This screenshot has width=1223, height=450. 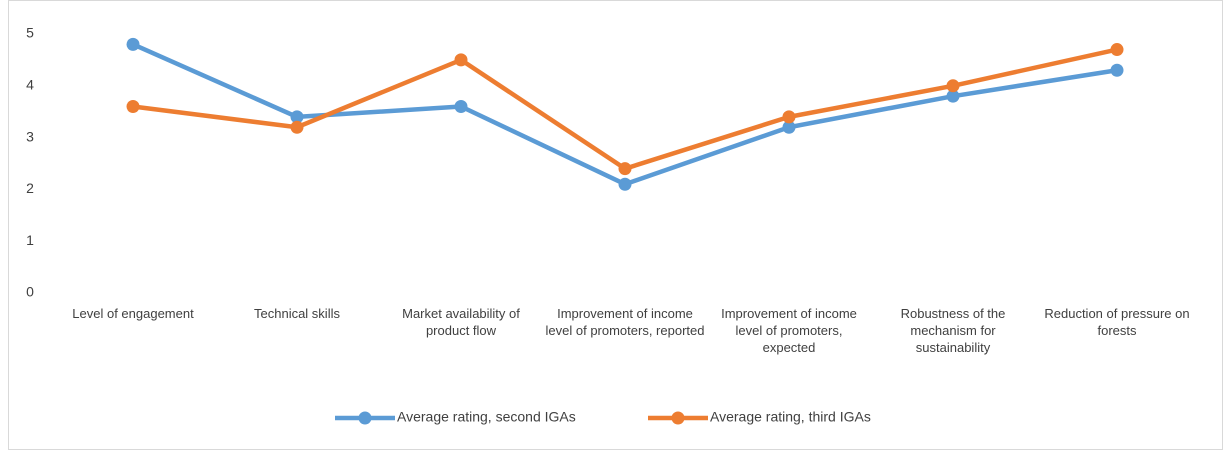 What do you see at coordinates (133, 313) in the screenshot?
I see `x-tick-label: Level of engagement` at bounding box center [133, 313].